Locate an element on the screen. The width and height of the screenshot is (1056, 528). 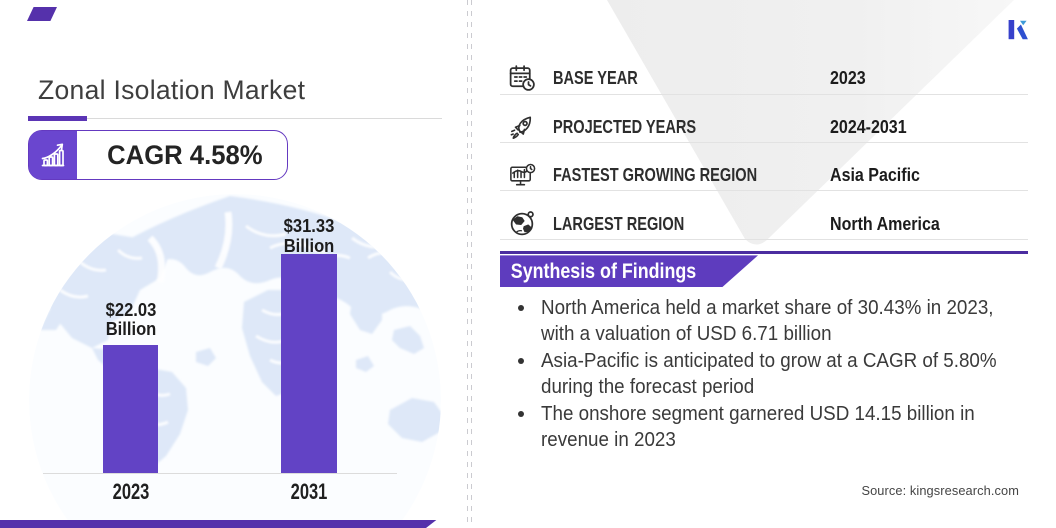
cagr-icon-box is located at coordinates (53, 155).